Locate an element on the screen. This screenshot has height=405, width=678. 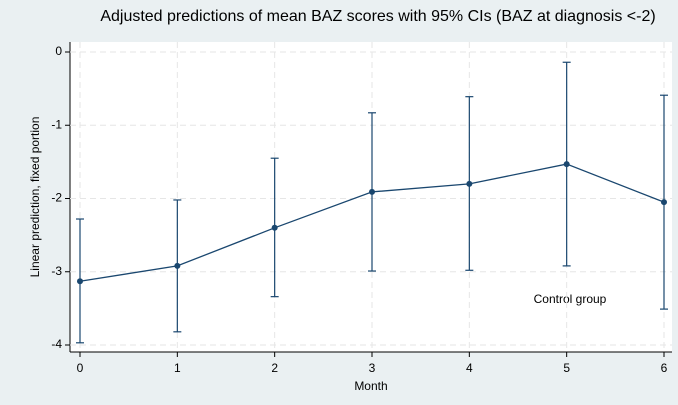
y-tick-label: -3 is located at coordinates (56, 271).